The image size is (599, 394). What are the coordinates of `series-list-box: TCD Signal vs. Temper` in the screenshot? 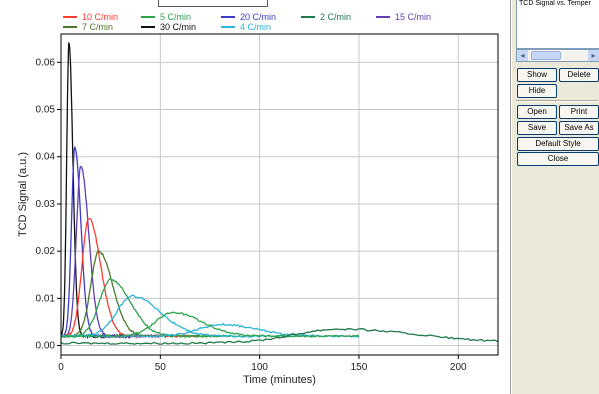 It's located at (557, 24).